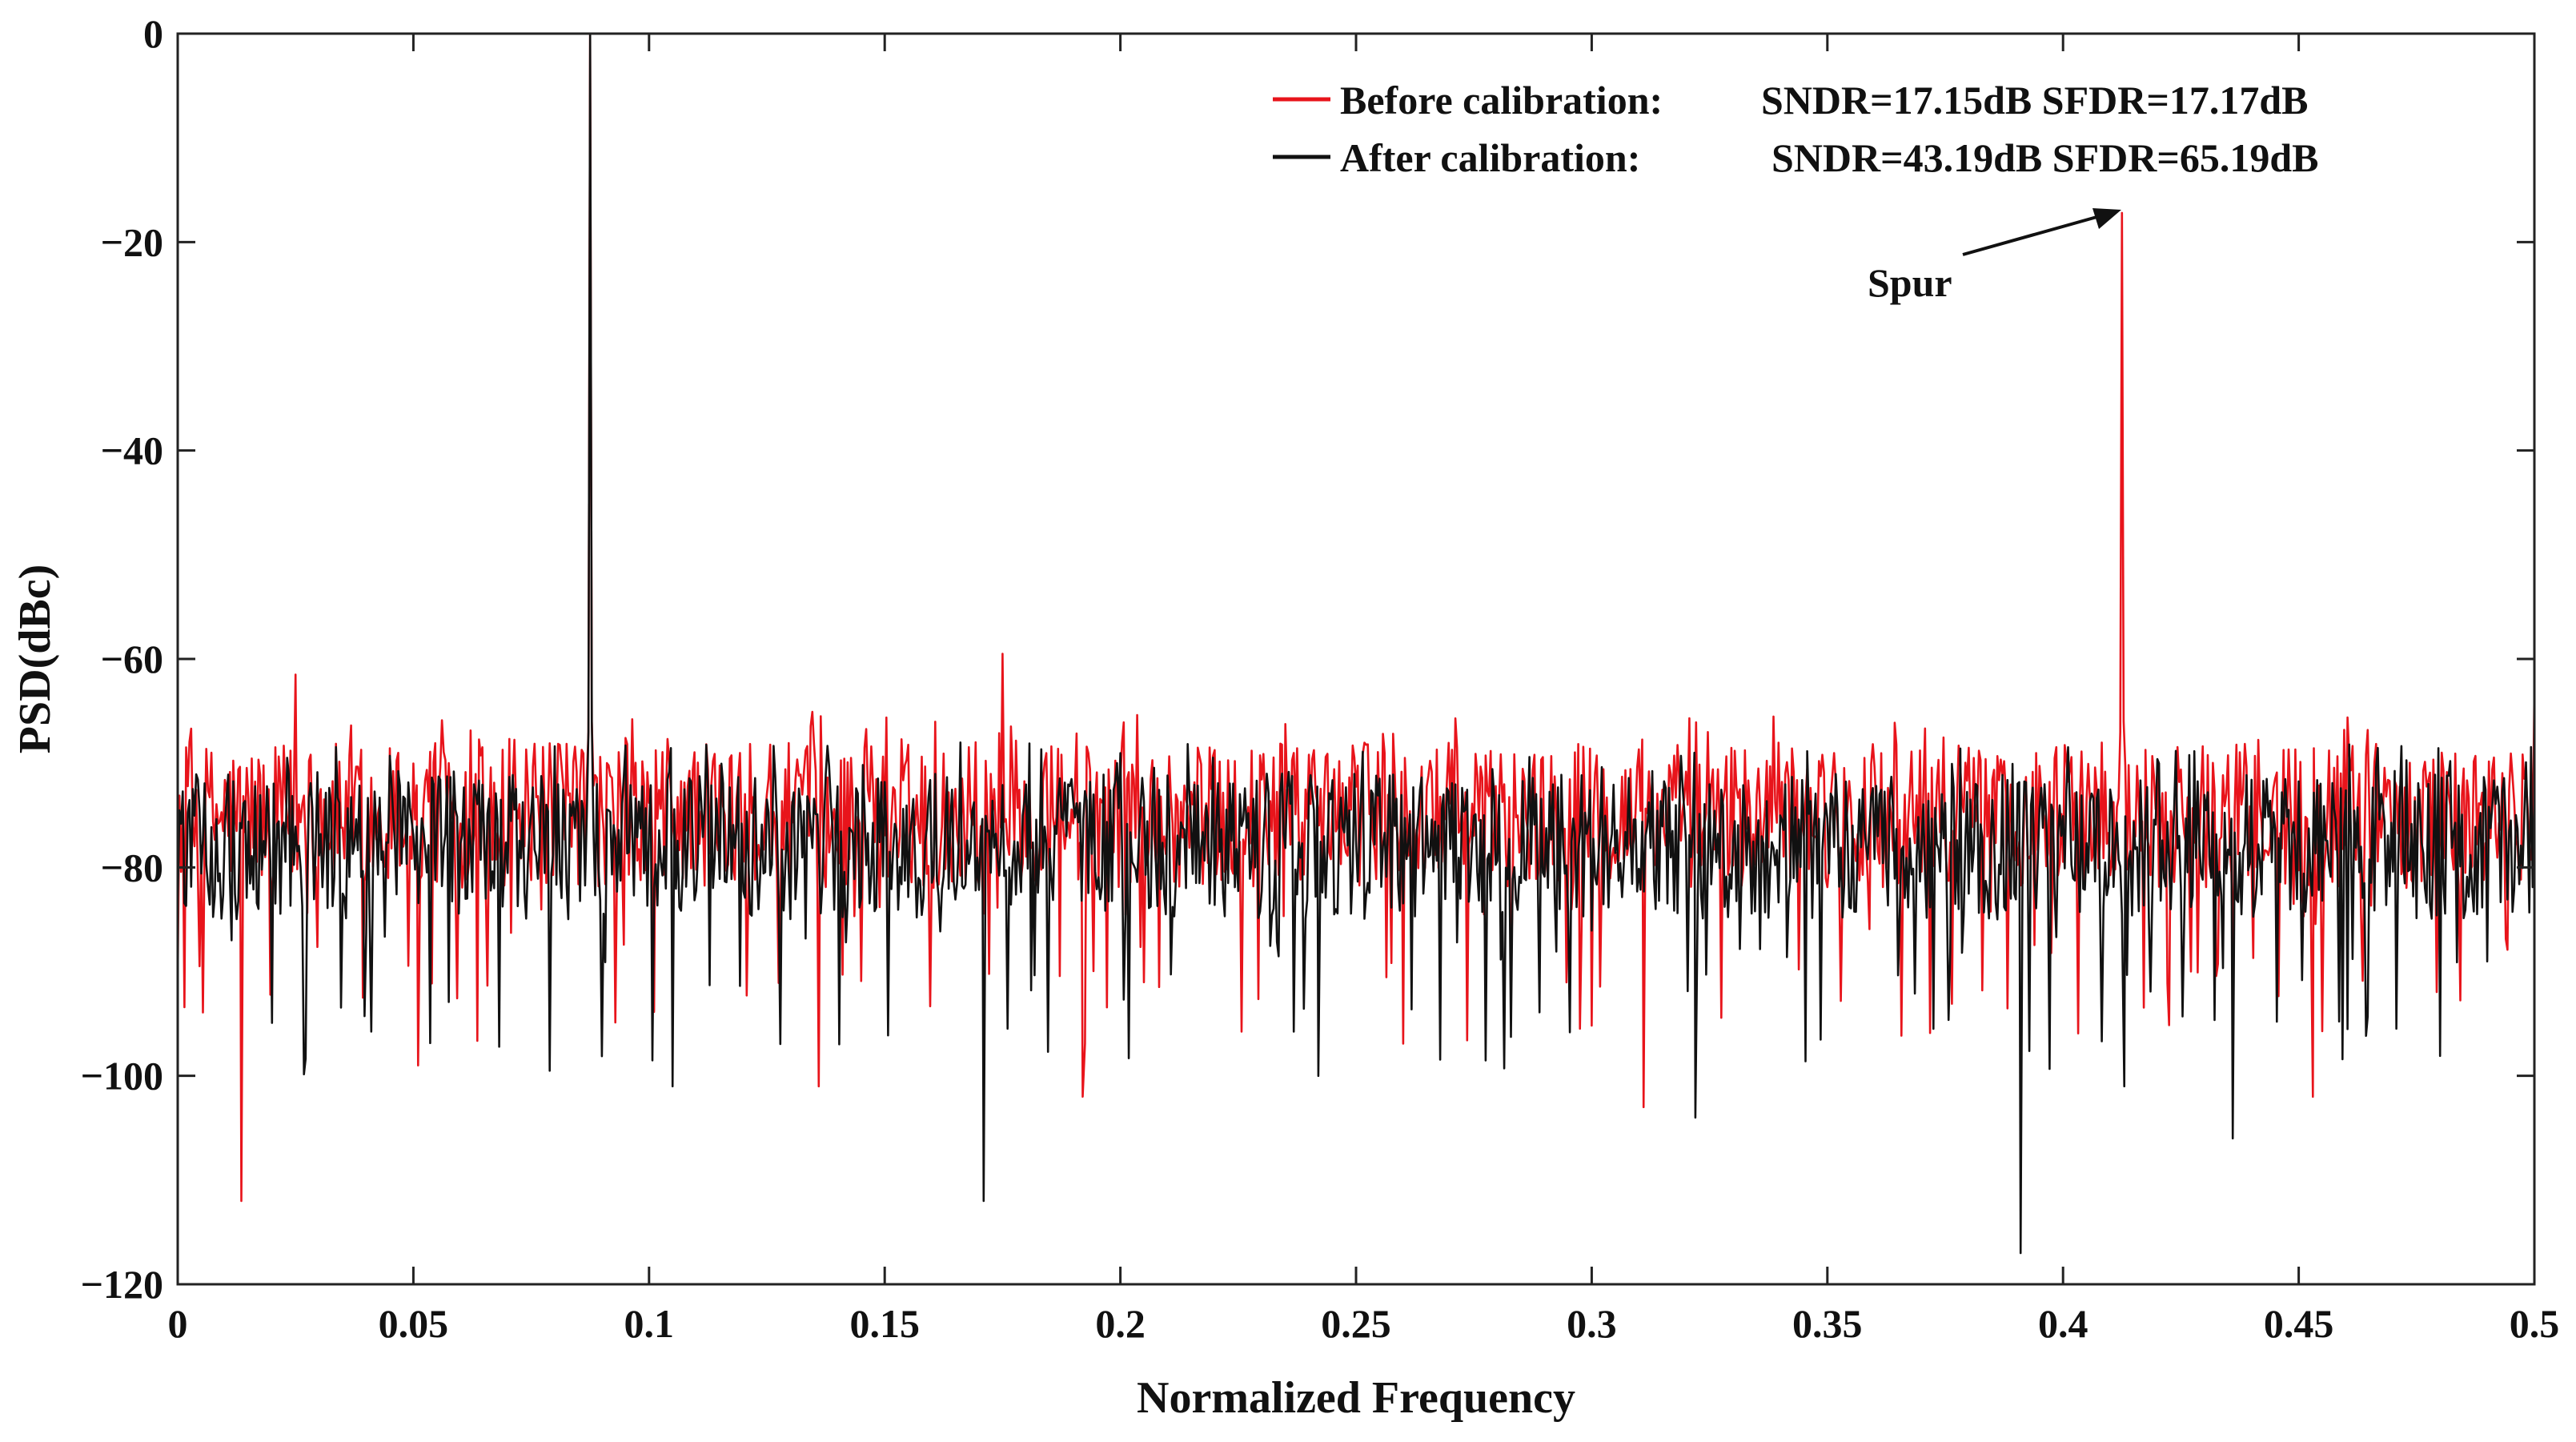  What do you see at coordinates (2106, 218) in the screenshot?
I see `spur-arrow-head` at bounding box center [2106, 218].